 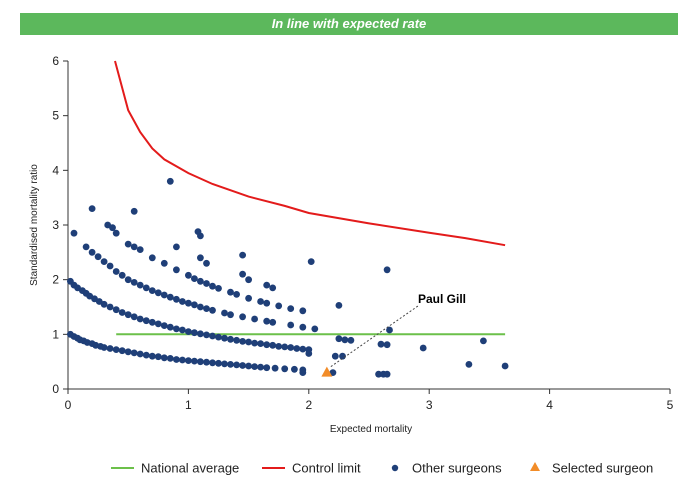 What do you see at coordinates (55, 61) in the screenshot?
I see `y-tick-label: 6` at bounding box center [55, 61].